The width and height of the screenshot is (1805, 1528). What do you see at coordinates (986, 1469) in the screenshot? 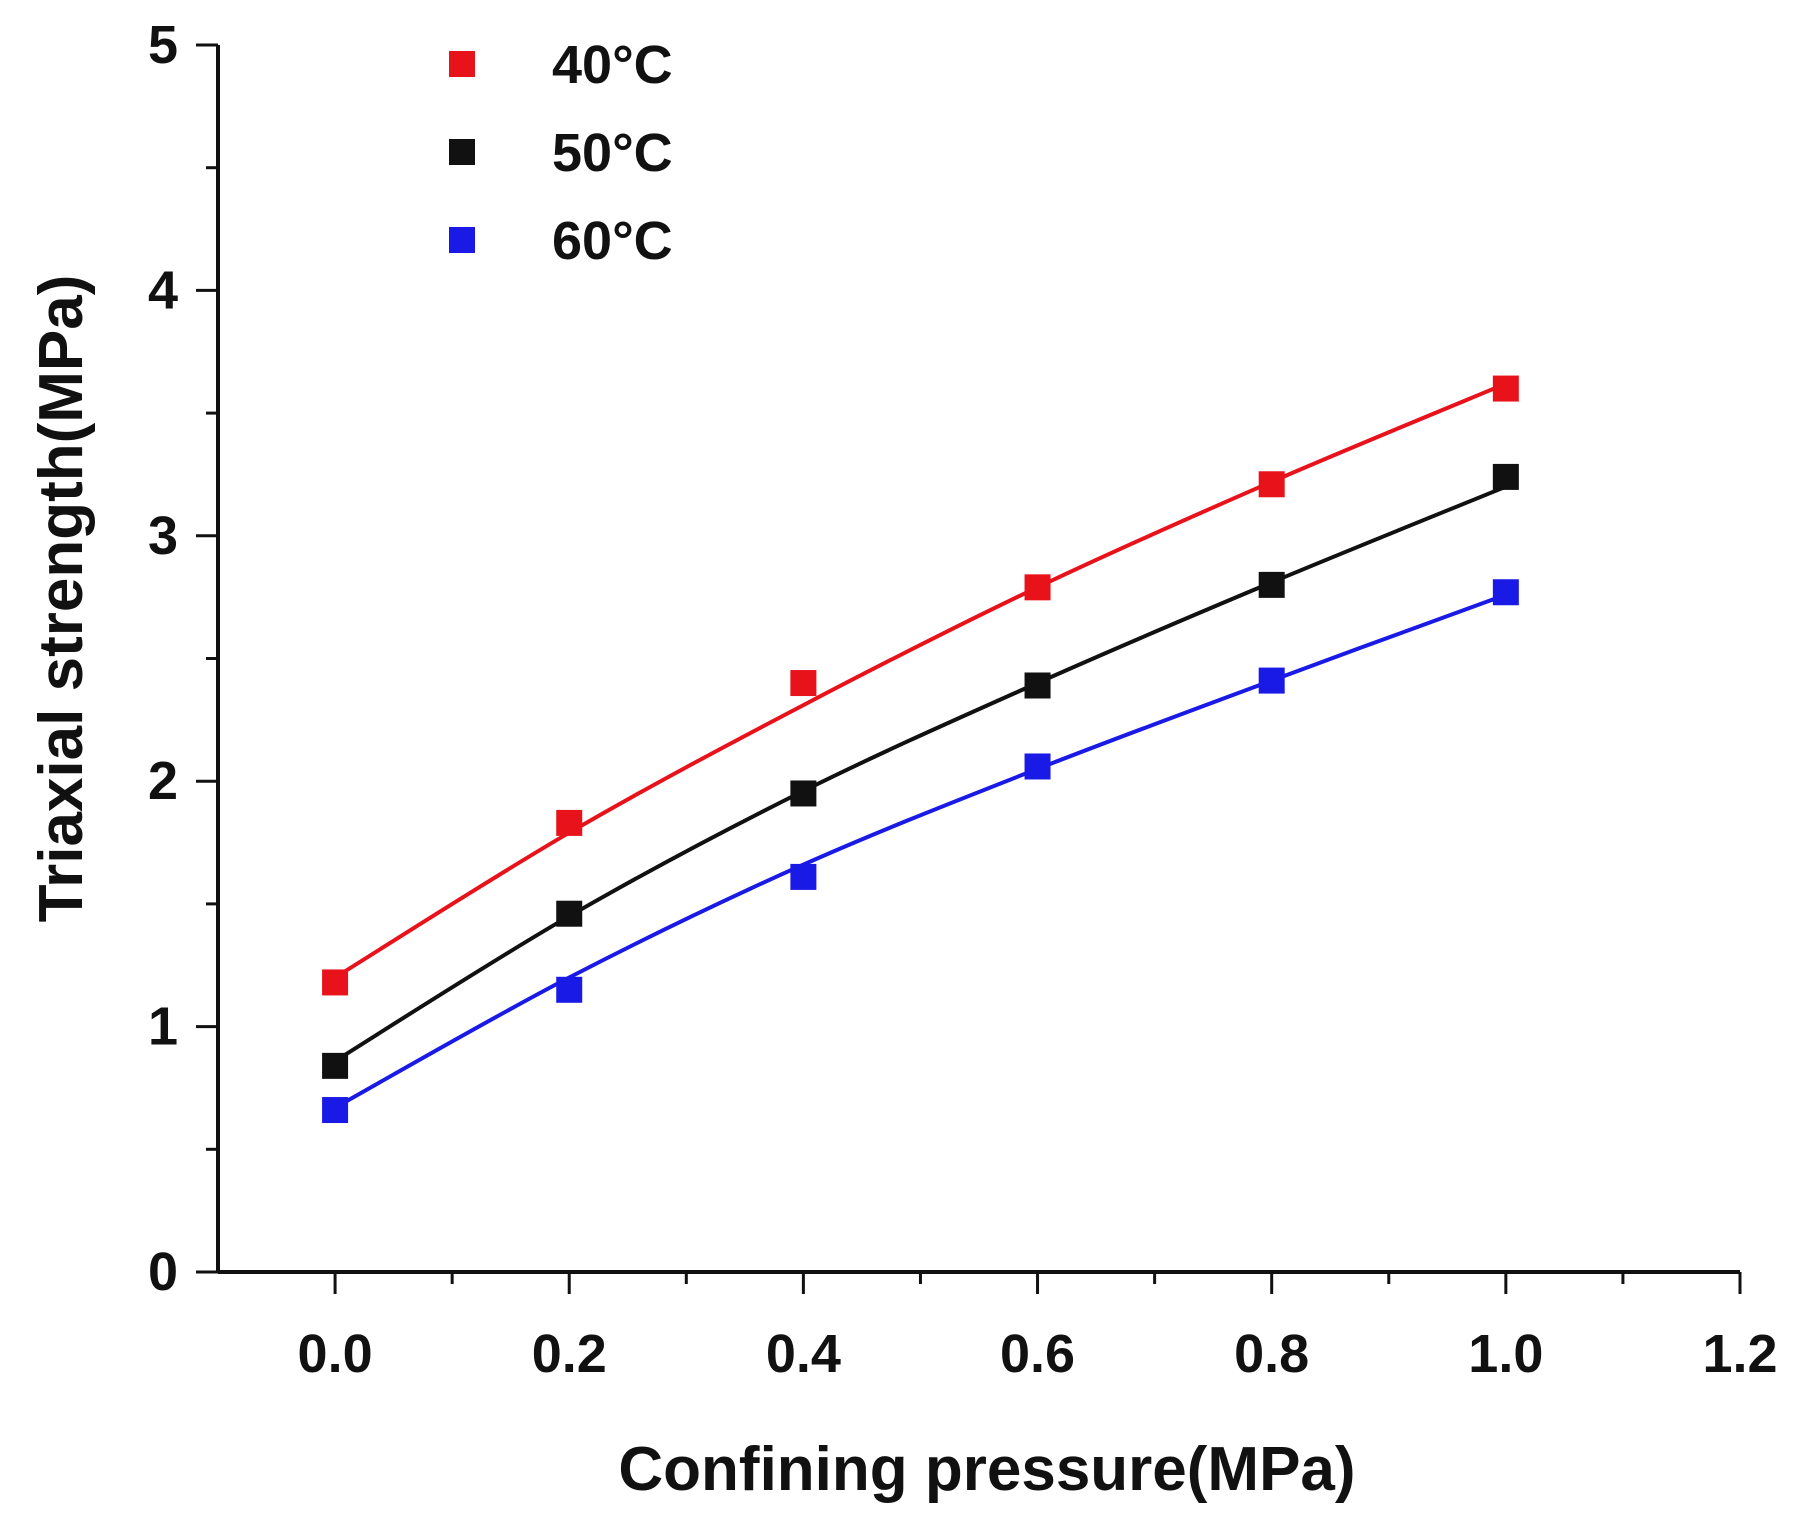
I see `x-axis-title: Confining pressure(MPa)` at bounding box center [986, 1469].